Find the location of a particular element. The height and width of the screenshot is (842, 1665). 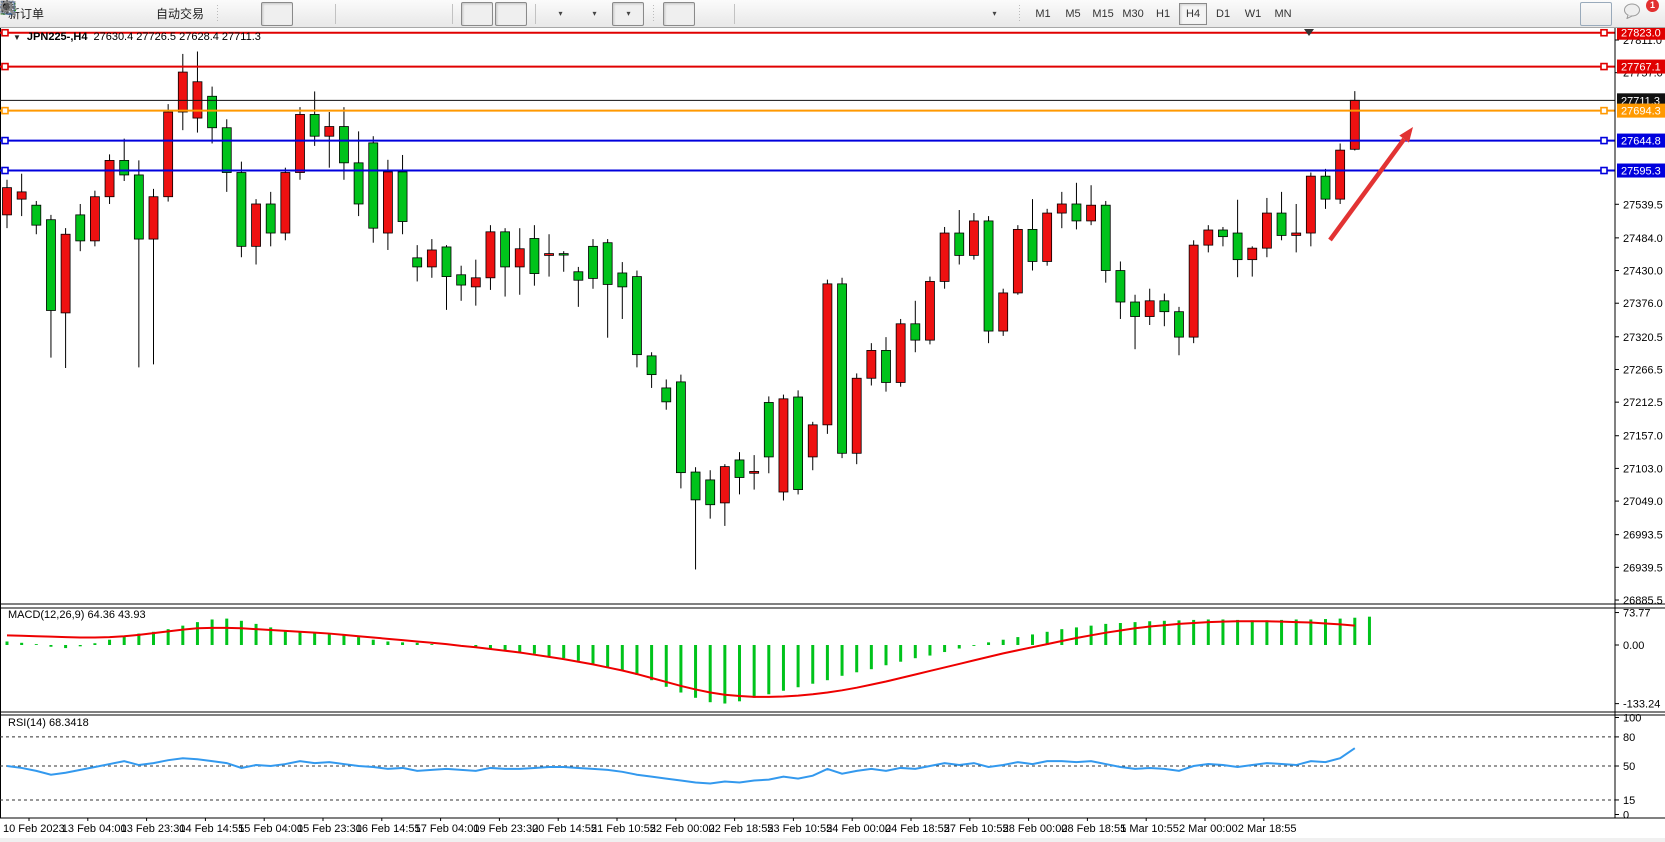

zoom-out-button is located at coordinates (205, 13).